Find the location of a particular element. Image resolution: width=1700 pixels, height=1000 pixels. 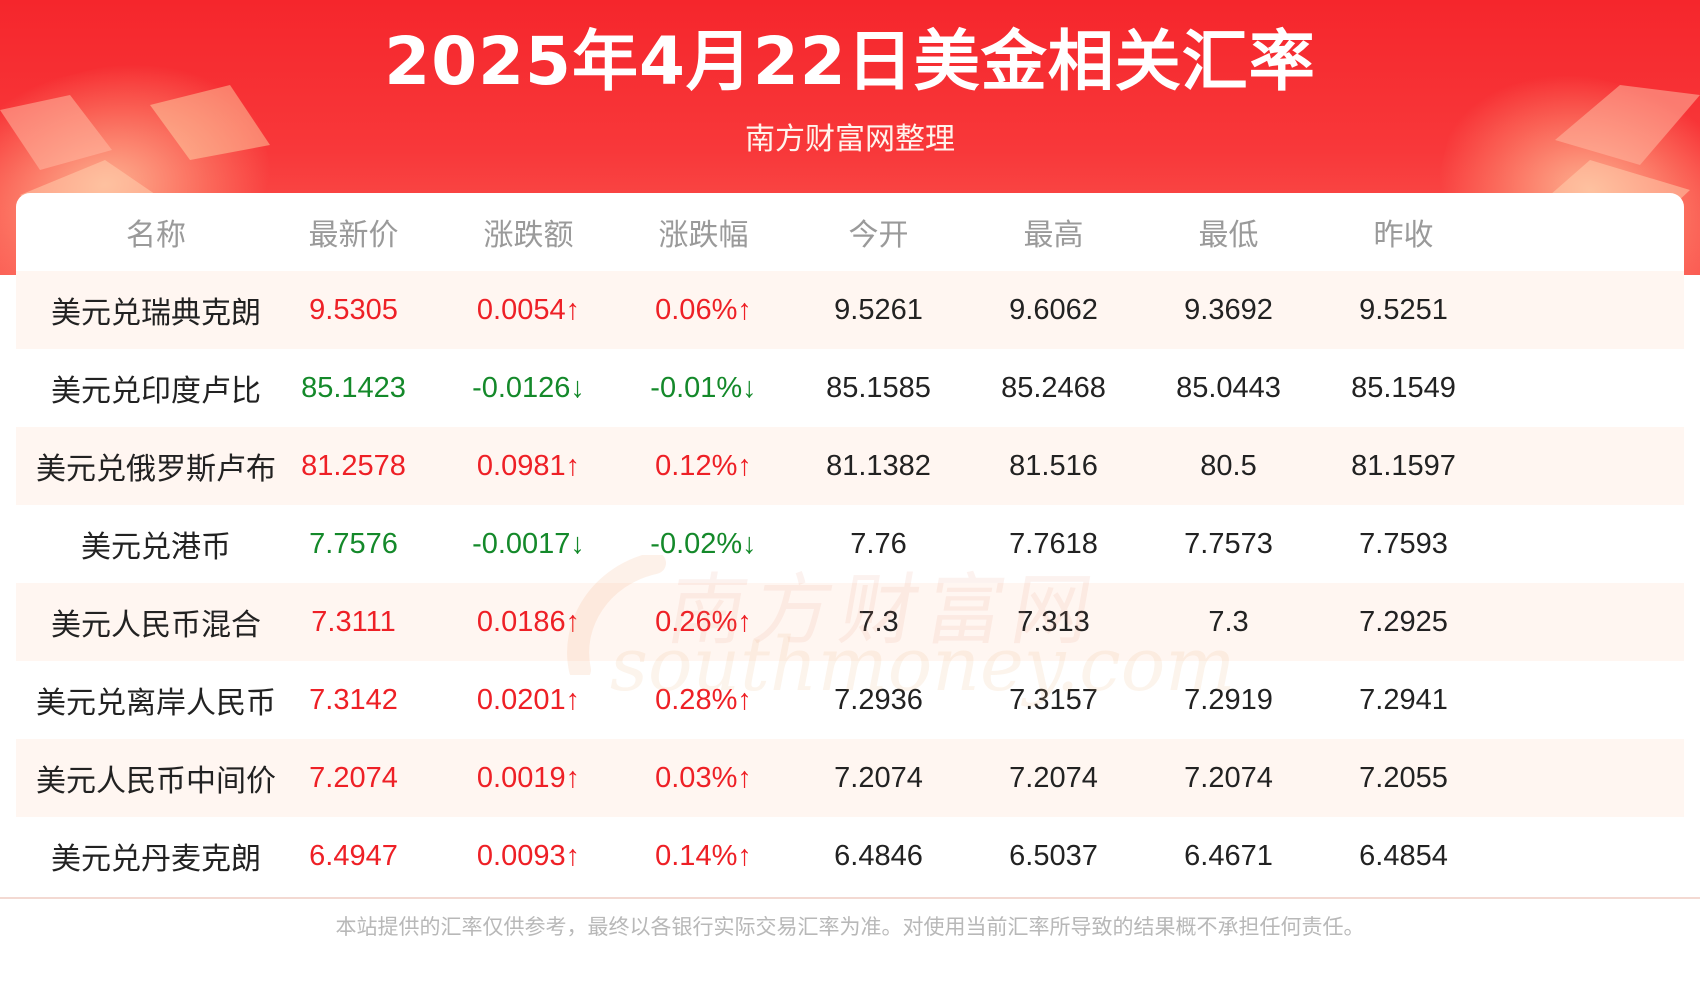

pair-name: 美元人民币混合 is located at coordinates (156, 625).